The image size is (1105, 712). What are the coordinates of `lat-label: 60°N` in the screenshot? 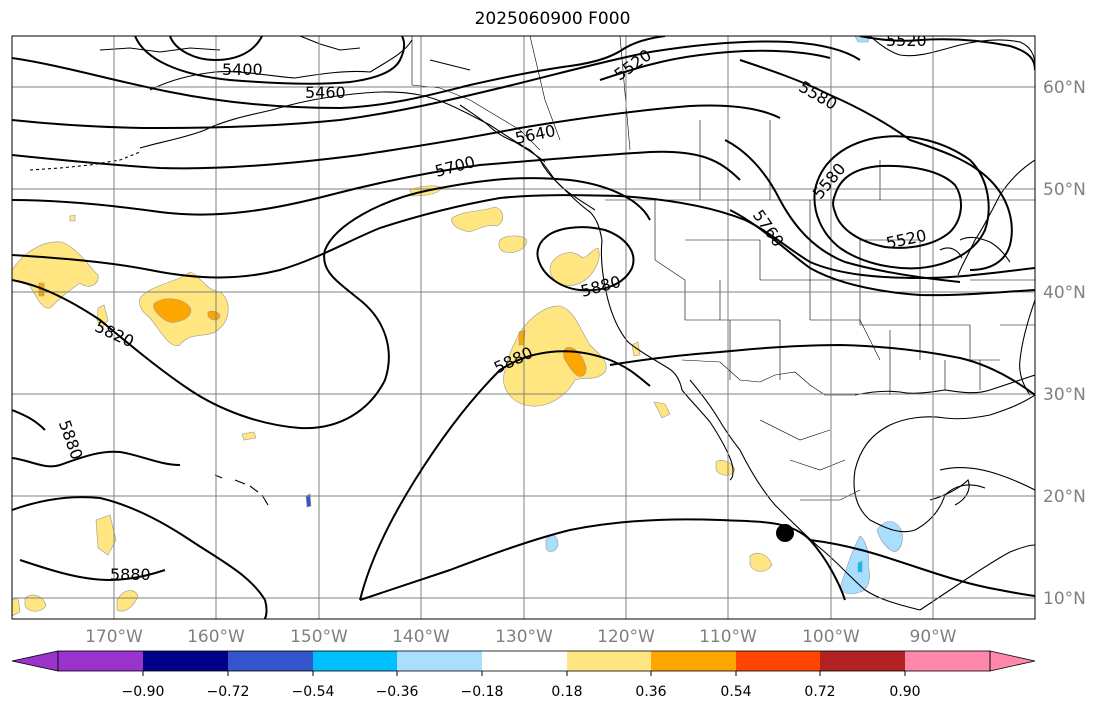 It's located at (1064, 88).